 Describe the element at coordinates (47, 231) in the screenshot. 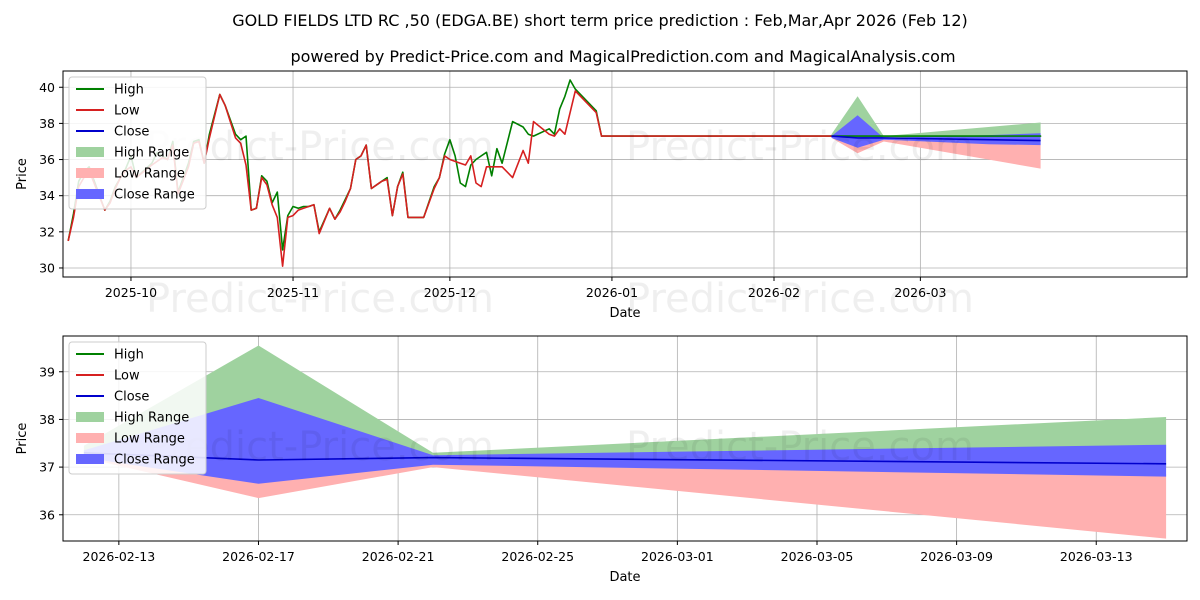

I see `y-tick-label: 32` at that location.